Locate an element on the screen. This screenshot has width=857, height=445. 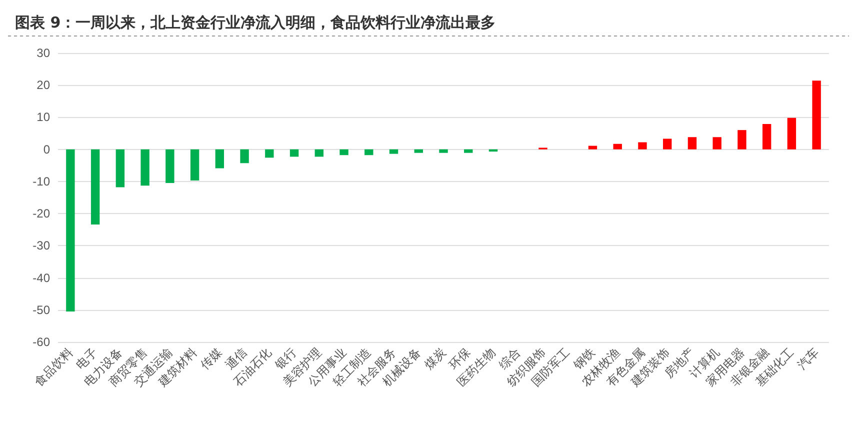
y-tick-label: 20 is located at coordinates (43, 85).